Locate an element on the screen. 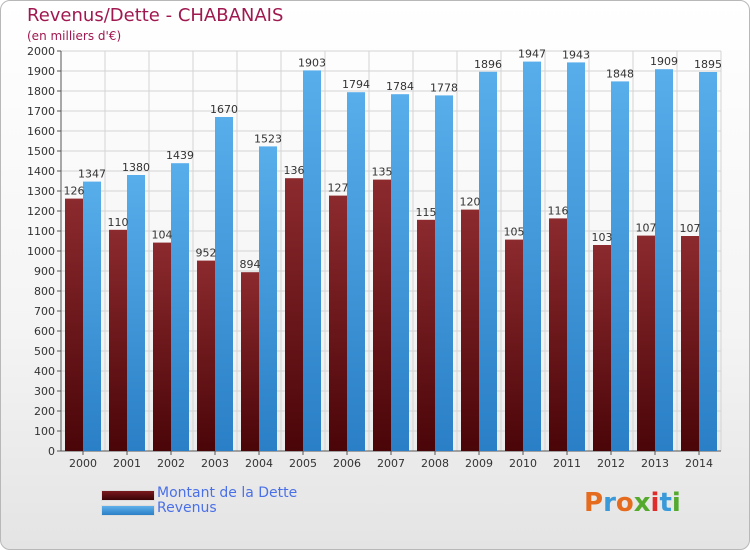 Image resolution: width=750 pixels, height=550 pixels. data-label-revenus-2010: 1947 is located at coordinates (532, 54).